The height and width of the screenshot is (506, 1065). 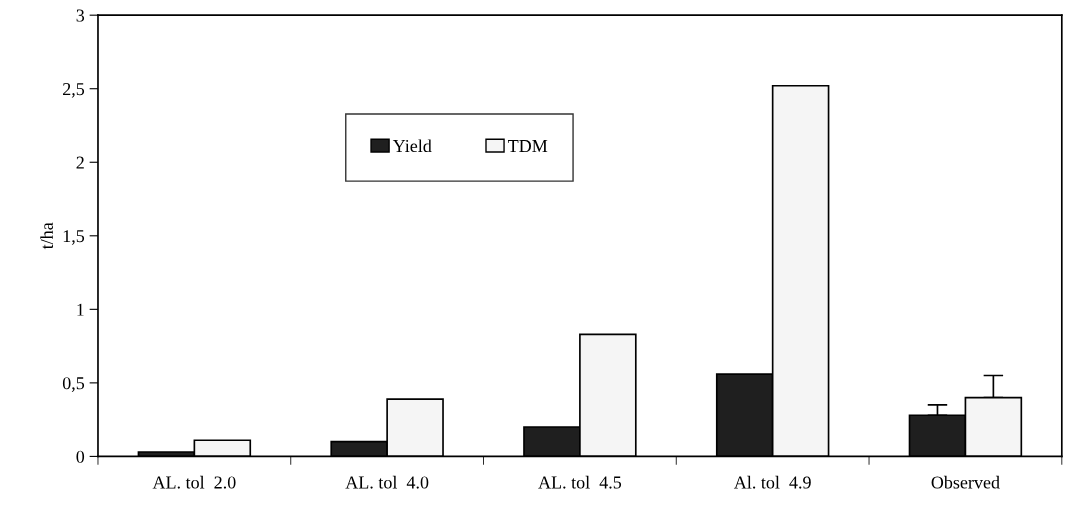 What do you see at coordinates (965, 482) in the screenshot?
I see `x-tick-label: Observed` at bounding box center [965, 482].